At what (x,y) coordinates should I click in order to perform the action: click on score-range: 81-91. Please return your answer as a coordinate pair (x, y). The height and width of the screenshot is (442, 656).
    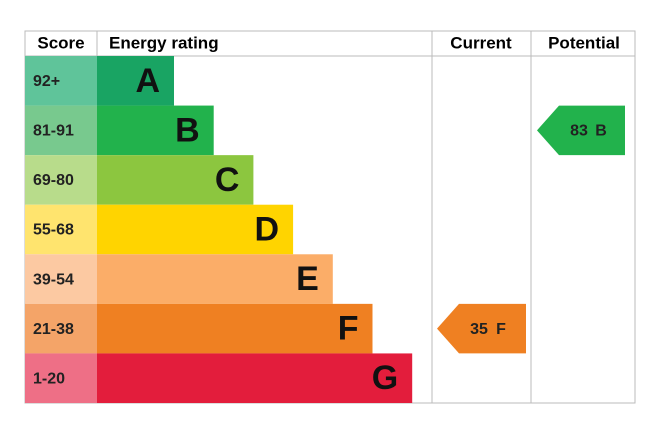
    Looking at the image, I should click on (53, 131).